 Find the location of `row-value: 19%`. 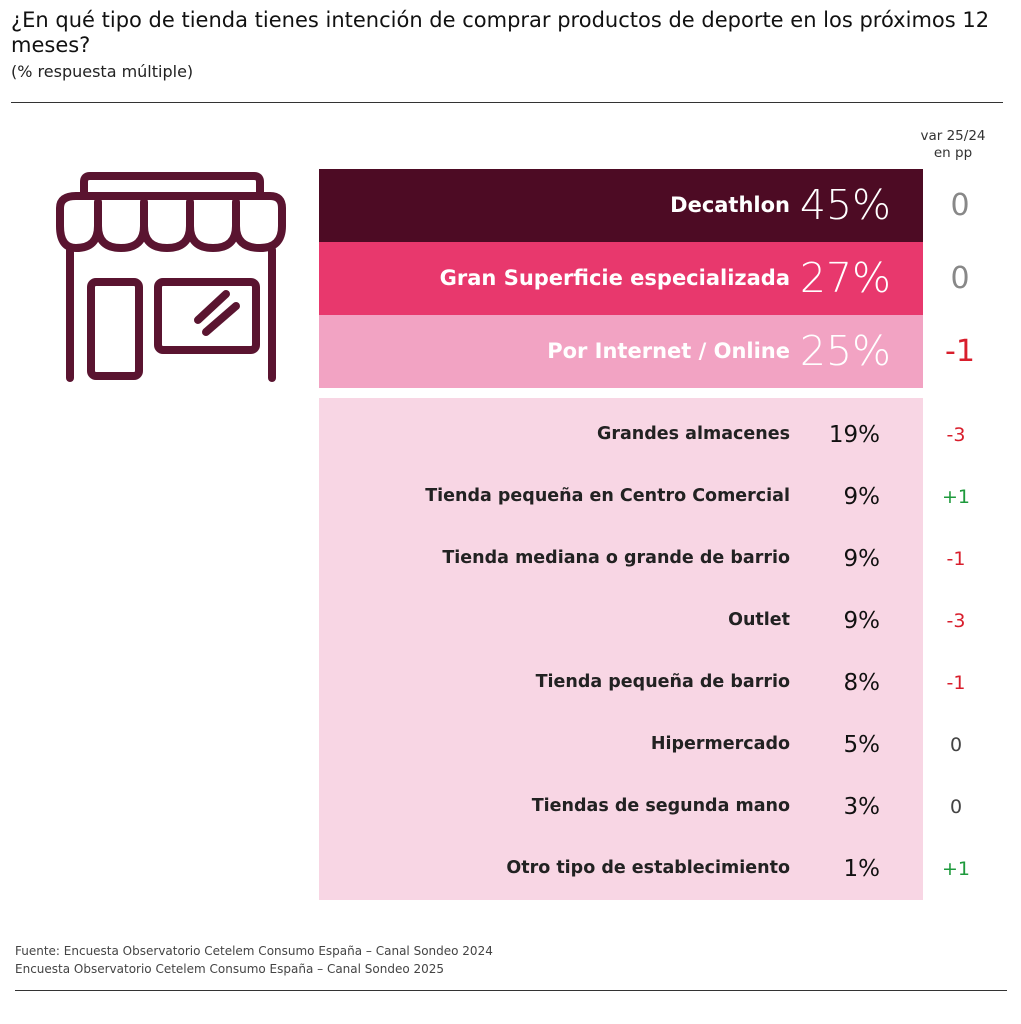

row-value: 19% is located at coordinates (854, 435).